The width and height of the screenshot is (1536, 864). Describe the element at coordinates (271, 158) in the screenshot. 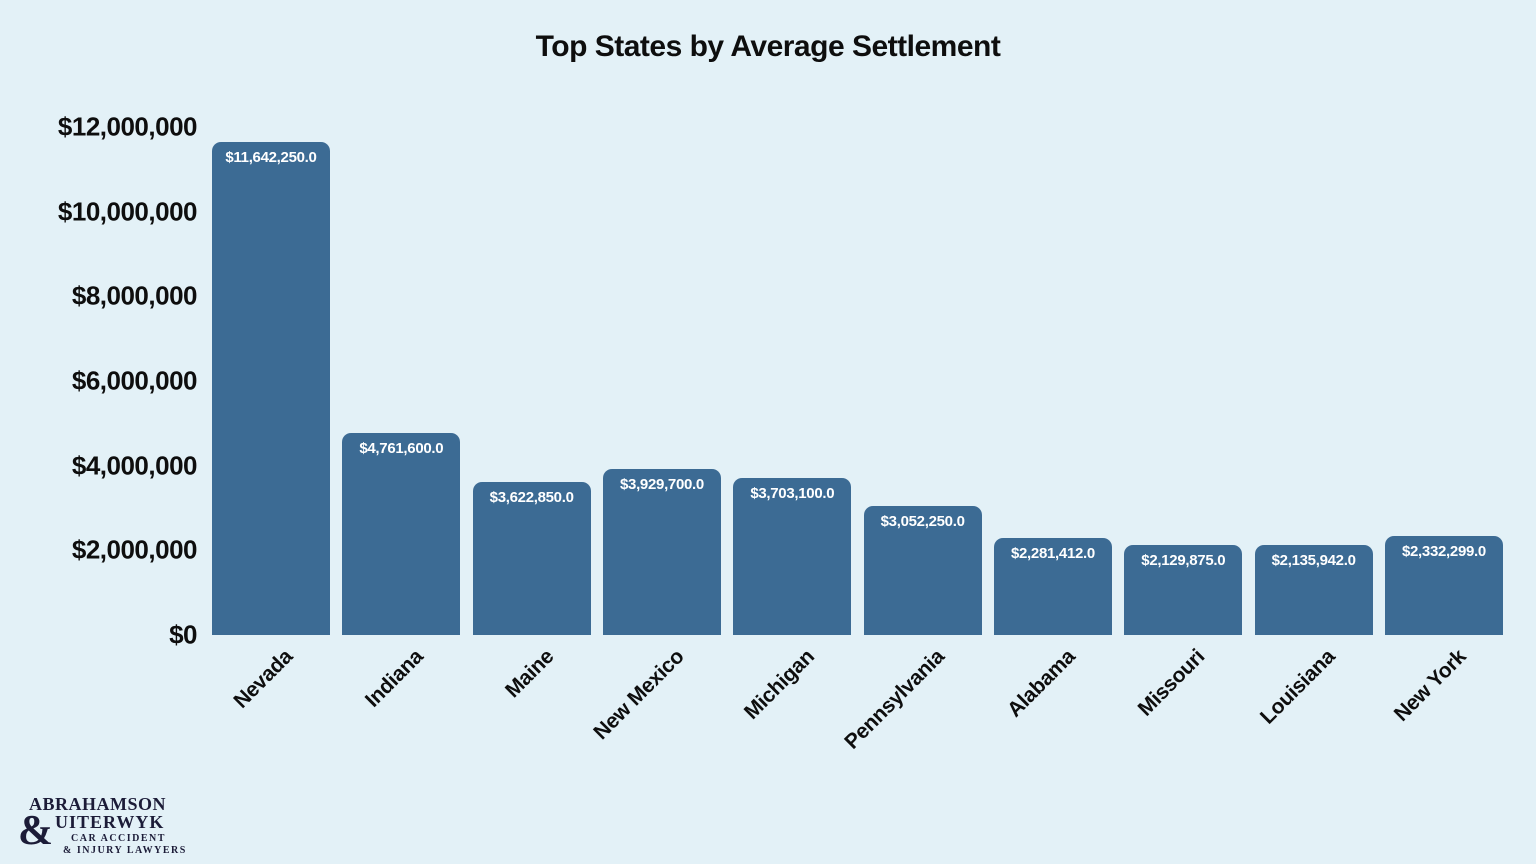

I see `bar-value-label: $11,642,250.0` at that location.